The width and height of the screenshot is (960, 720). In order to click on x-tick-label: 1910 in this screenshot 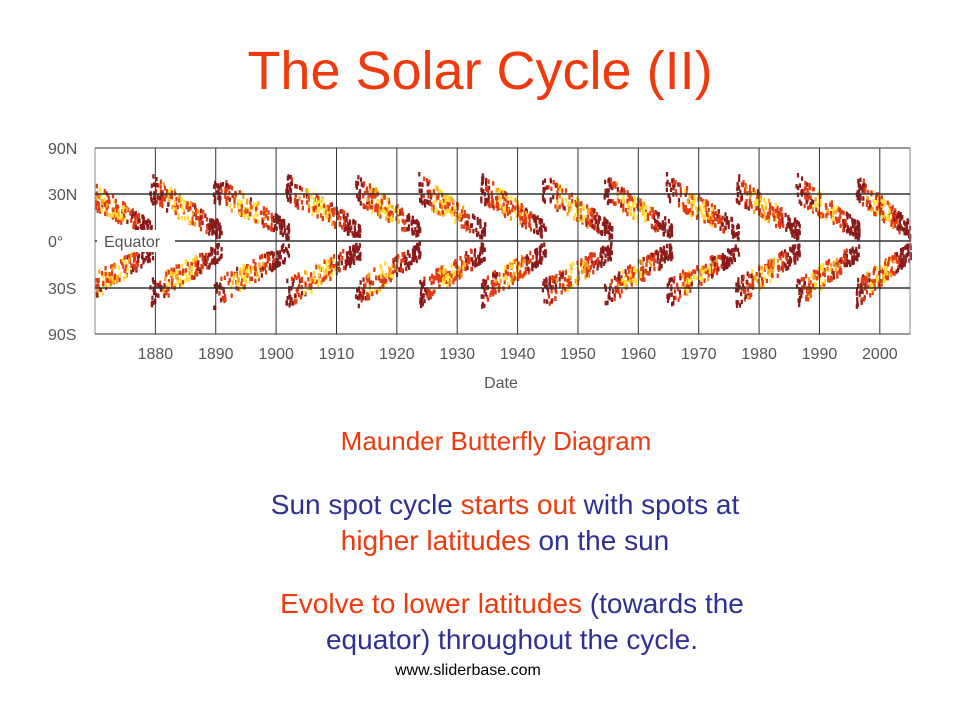, I will do `click(337, 354)`.